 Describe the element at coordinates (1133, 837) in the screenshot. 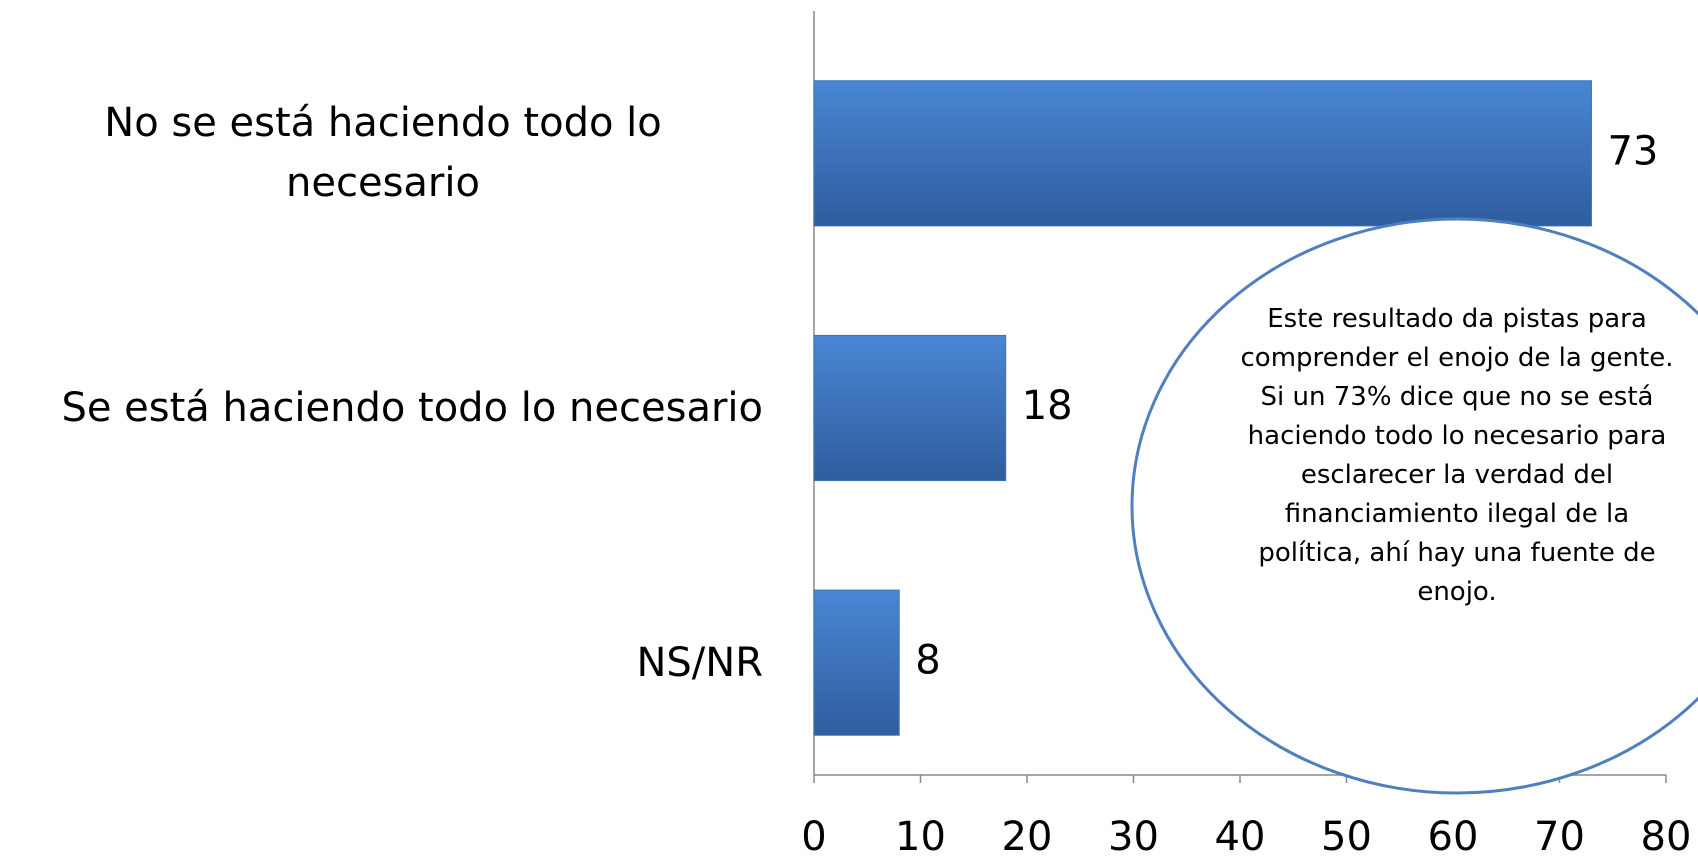

I see `x-tick-label: 30` at that location.